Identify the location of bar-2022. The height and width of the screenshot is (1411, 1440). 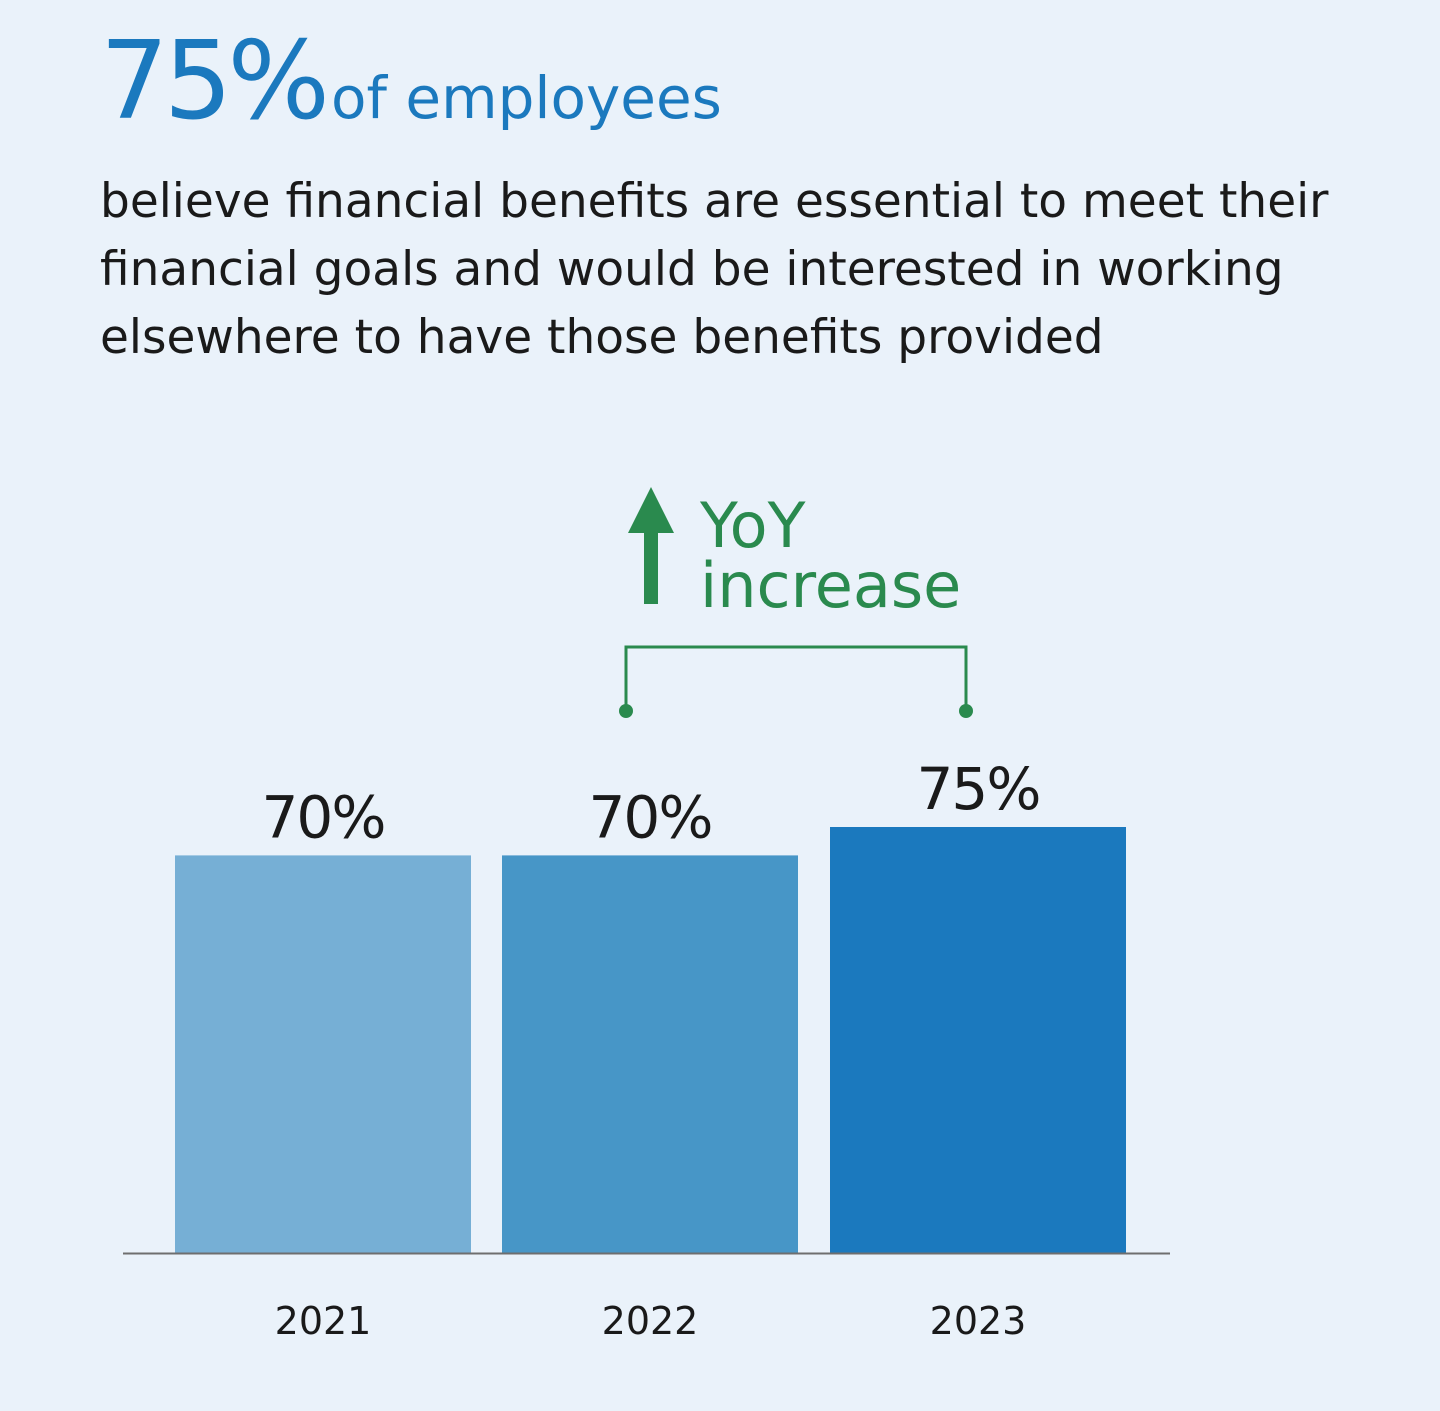
(650, 1054).